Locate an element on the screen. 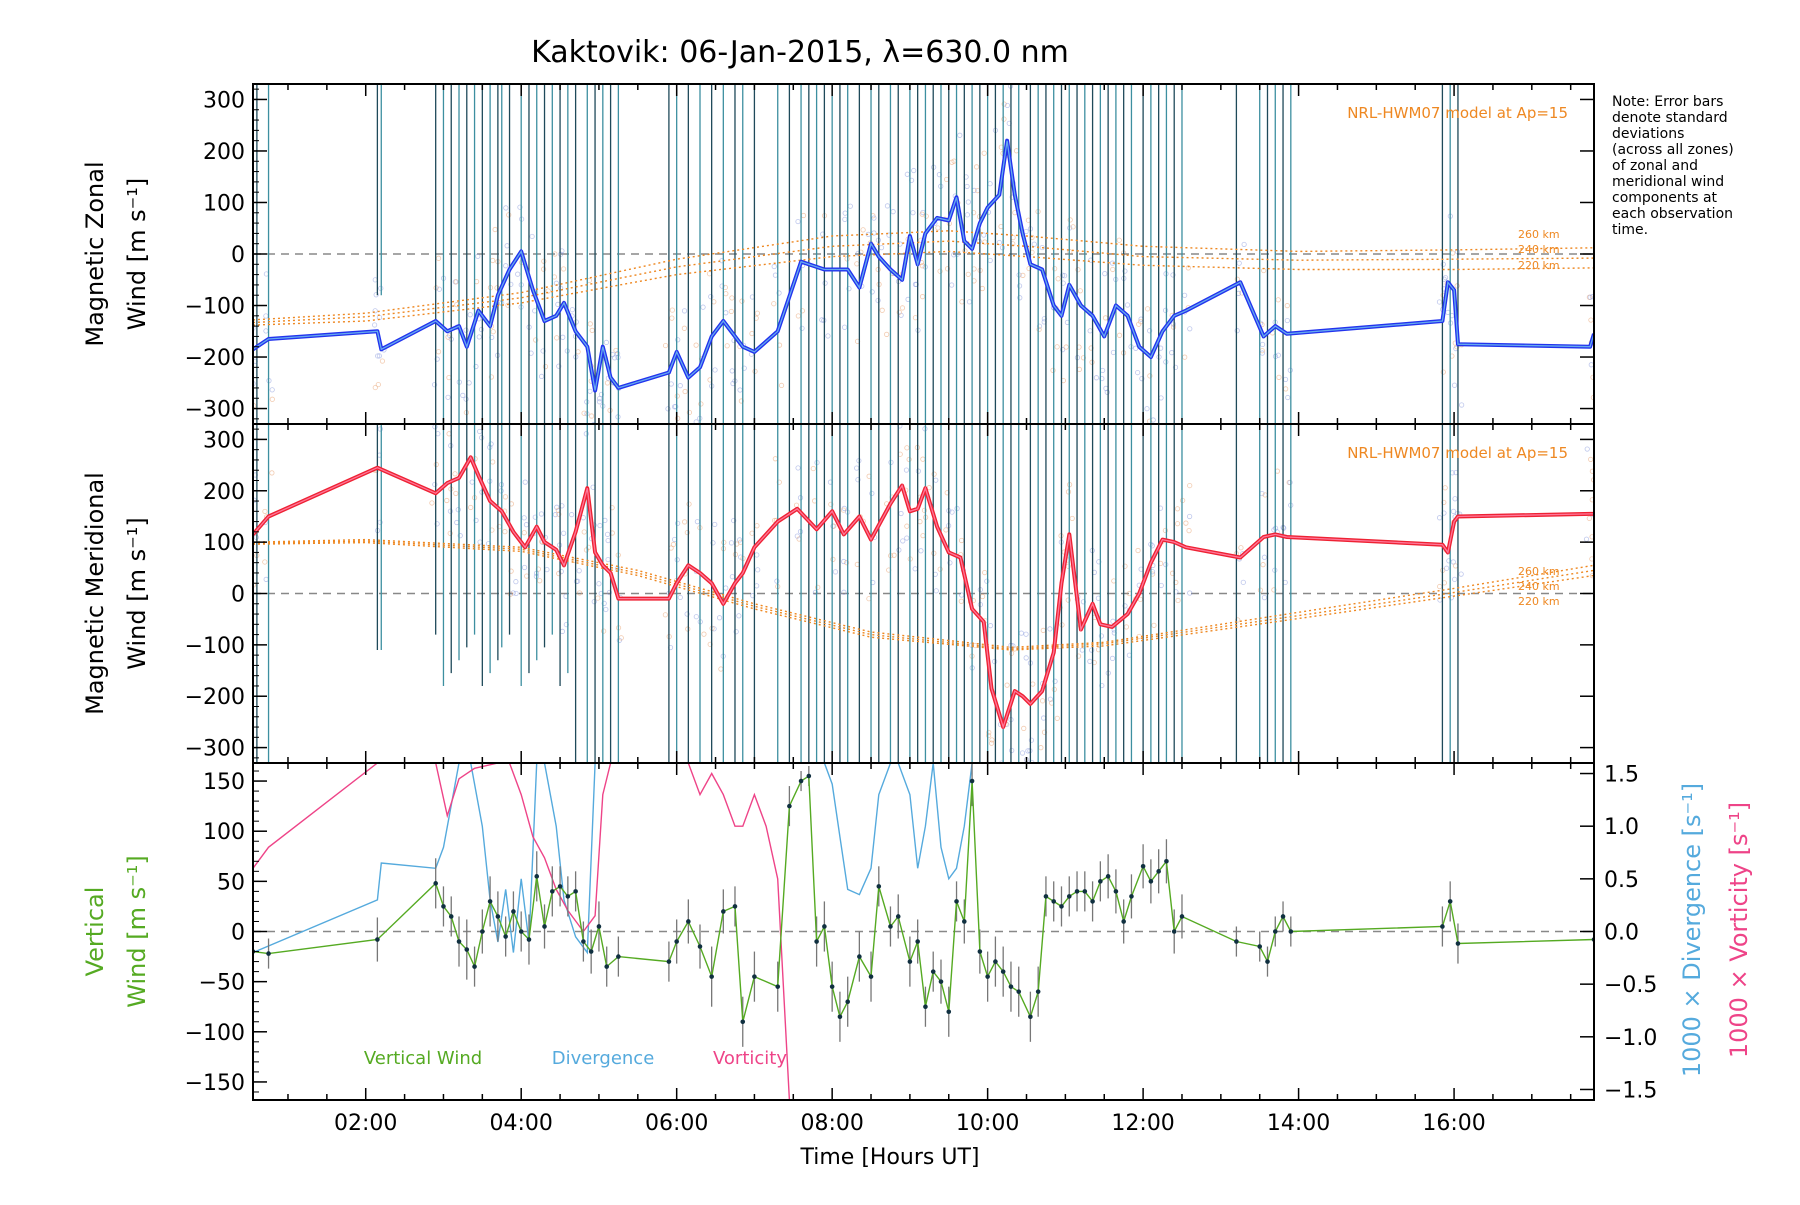 The image size is (1800, 1205). vertical-y-tick-label: −100 is located at coordinates (215, 1033).